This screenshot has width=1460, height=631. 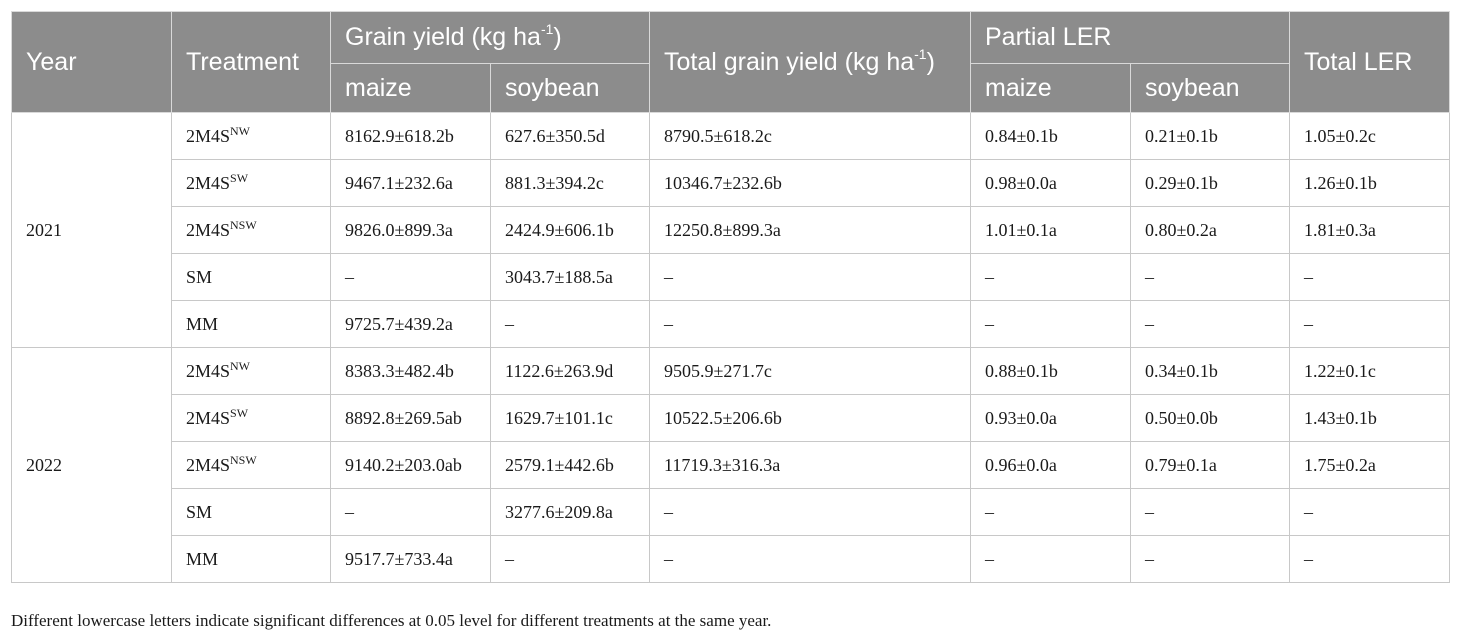 I want to click on total-grain-yield-cell: 12250.8±899.3a, so click(x=810, y=230).